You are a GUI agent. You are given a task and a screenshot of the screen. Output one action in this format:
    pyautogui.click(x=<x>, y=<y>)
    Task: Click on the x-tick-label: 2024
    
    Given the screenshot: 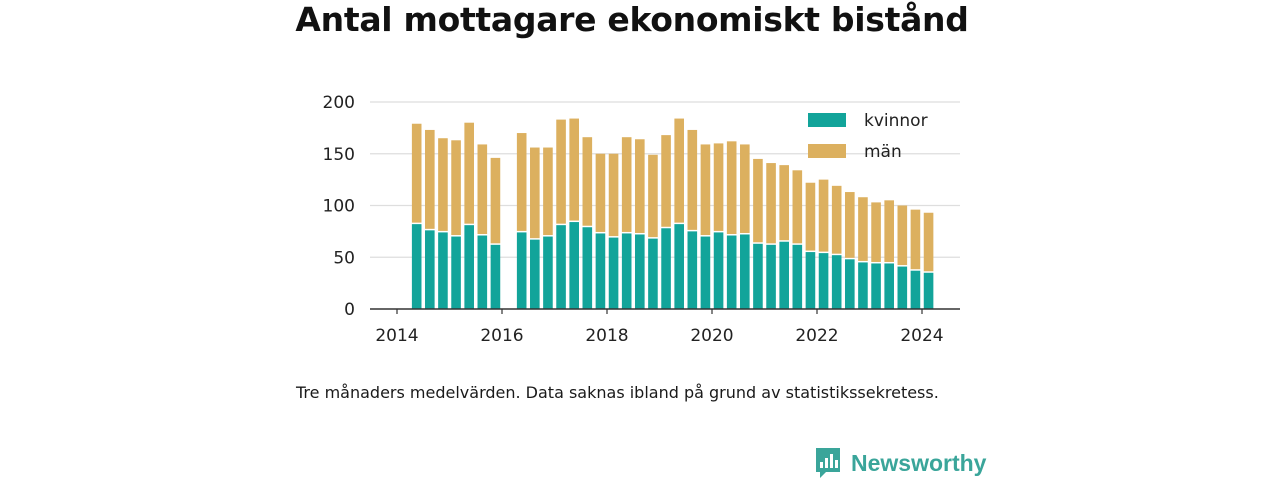 What is the action you would take?
    pyautogui.click(x=921, y=336)
    